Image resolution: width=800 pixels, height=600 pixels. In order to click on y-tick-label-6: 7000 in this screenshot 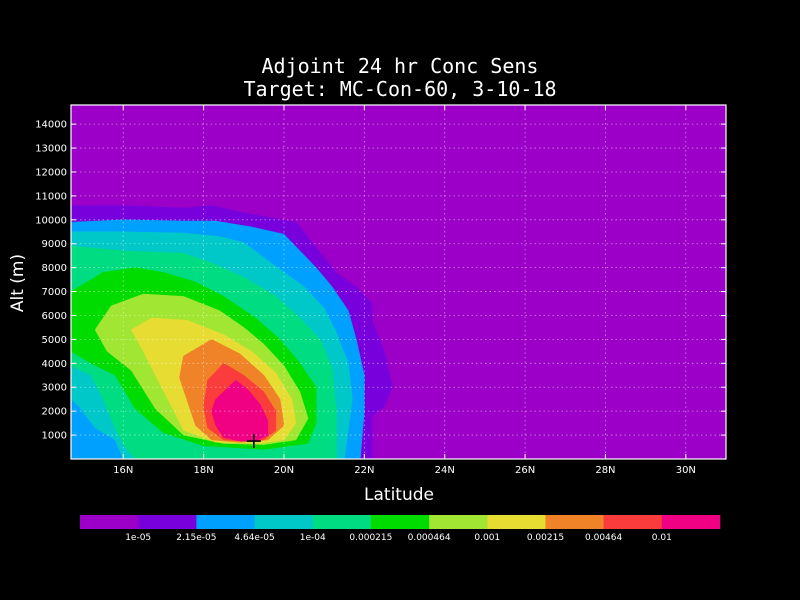, I will do `click(54, 292)`.